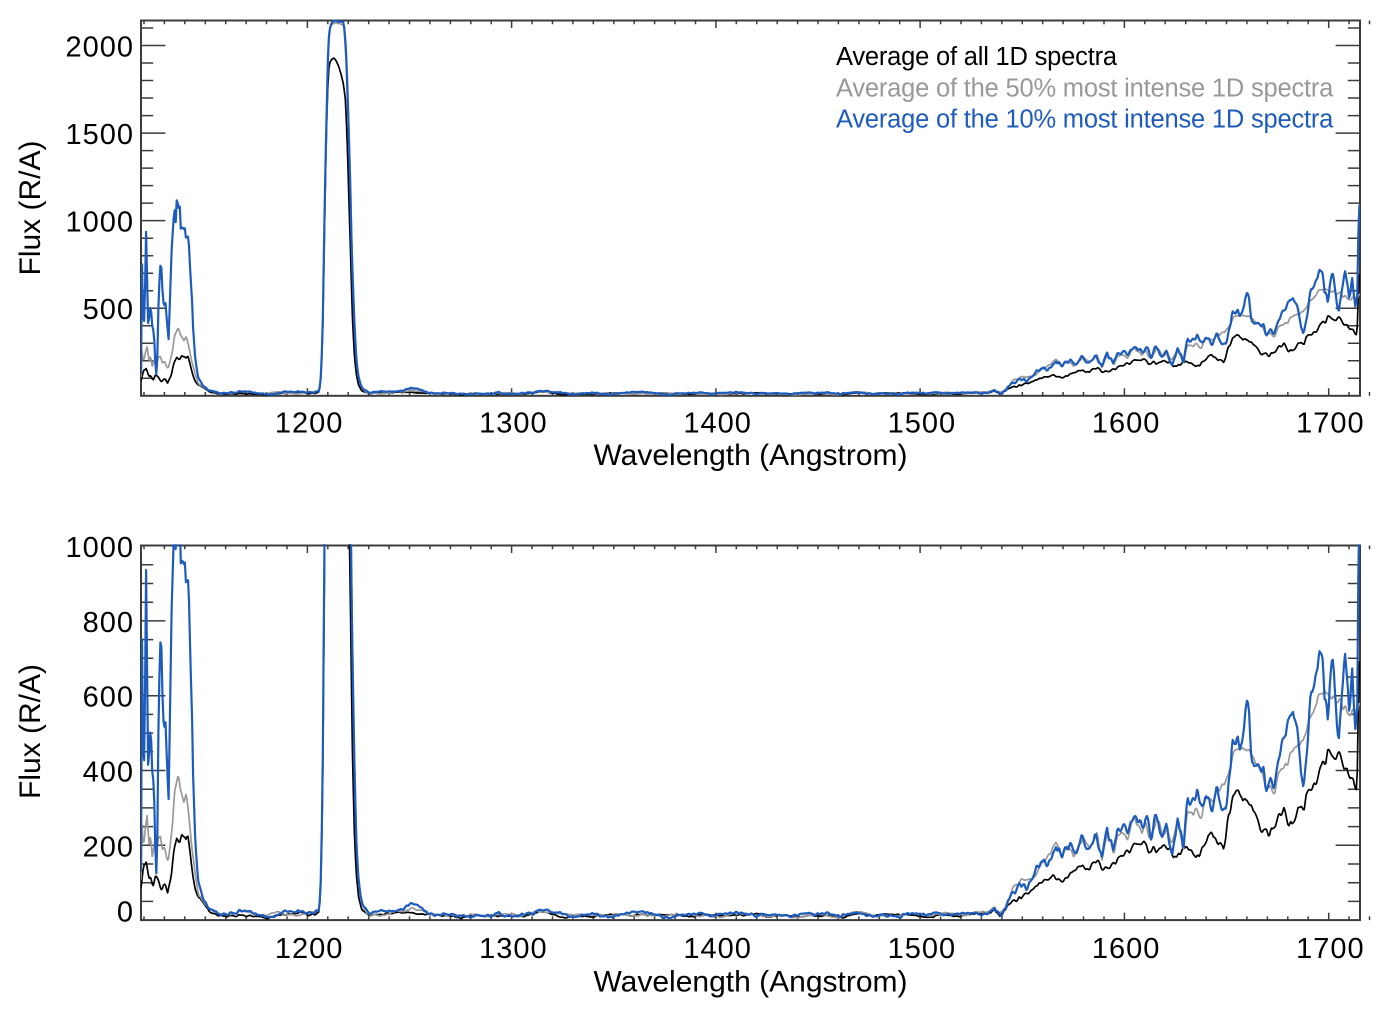 The height and width of the screenshot is (1018, 1382). I want to click on svg-text: 800, so click(108, 623).